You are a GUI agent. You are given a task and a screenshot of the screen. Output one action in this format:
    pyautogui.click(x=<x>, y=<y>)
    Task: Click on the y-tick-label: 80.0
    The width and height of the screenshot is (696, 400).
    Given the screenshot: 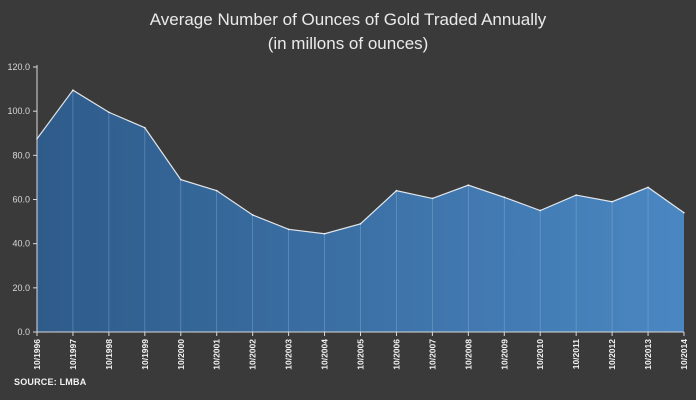 What is the action you would take?
    pyautogui.click(x=21, y=155)
    